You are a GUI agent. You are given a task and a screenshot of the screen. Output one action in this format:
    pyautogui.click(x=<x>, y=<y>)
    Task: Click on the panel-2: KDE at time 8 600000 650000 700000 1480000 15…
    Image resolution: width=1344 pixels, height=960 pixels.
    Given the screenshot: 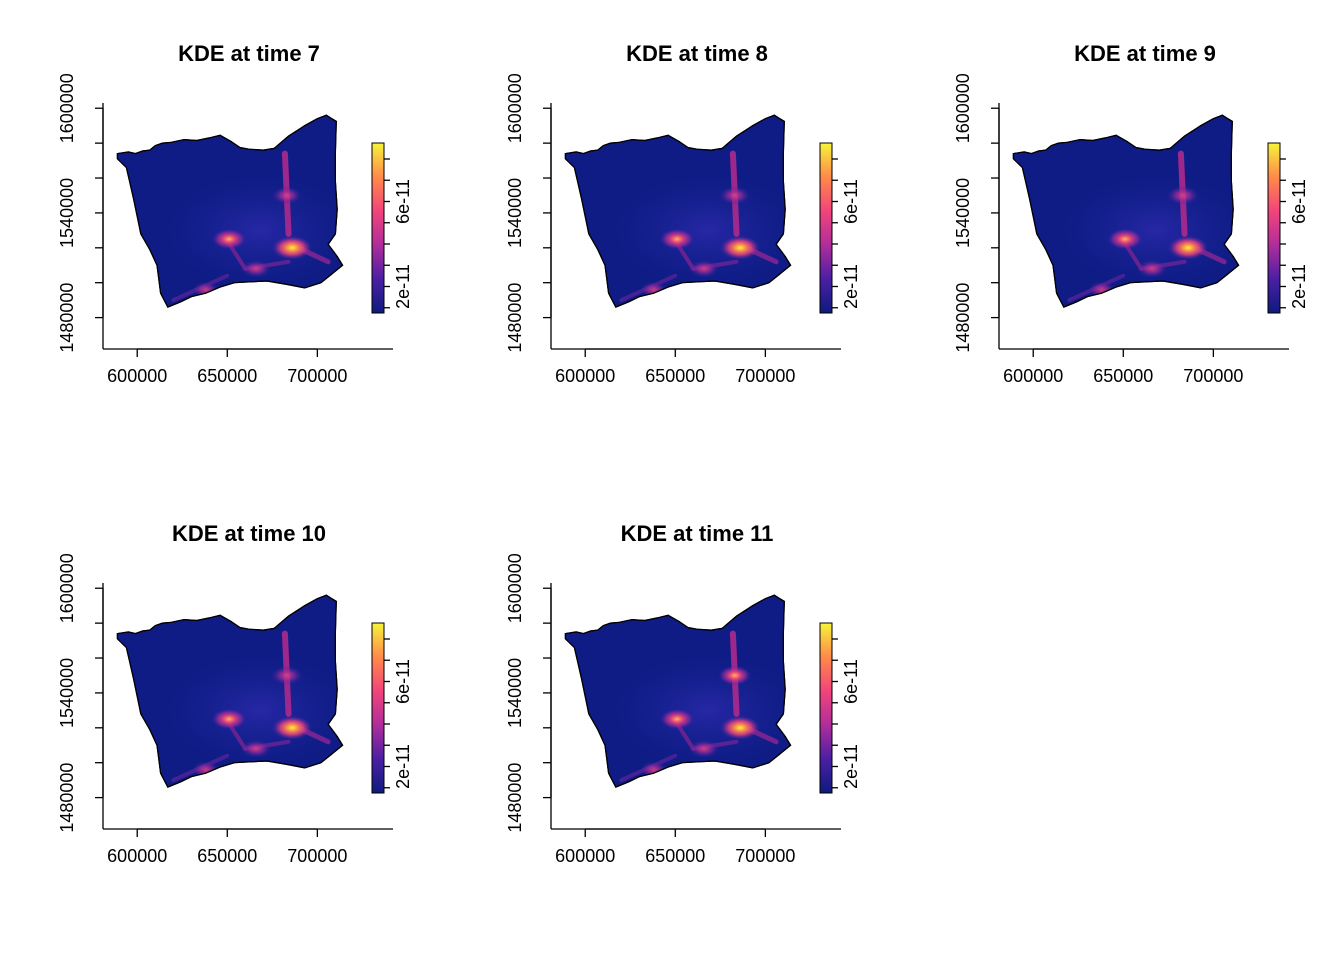 What is the action you would take?
    pyautogui.click(x=683, y=213)
    